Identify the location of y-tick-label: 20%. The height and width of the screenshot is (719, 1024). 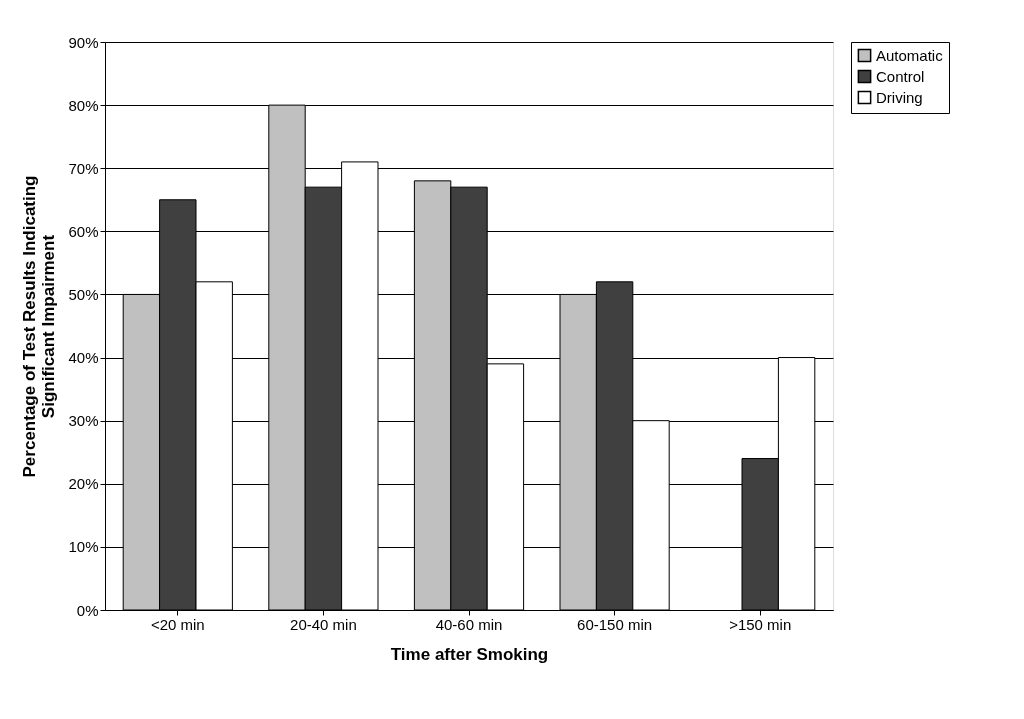
(83, 484).